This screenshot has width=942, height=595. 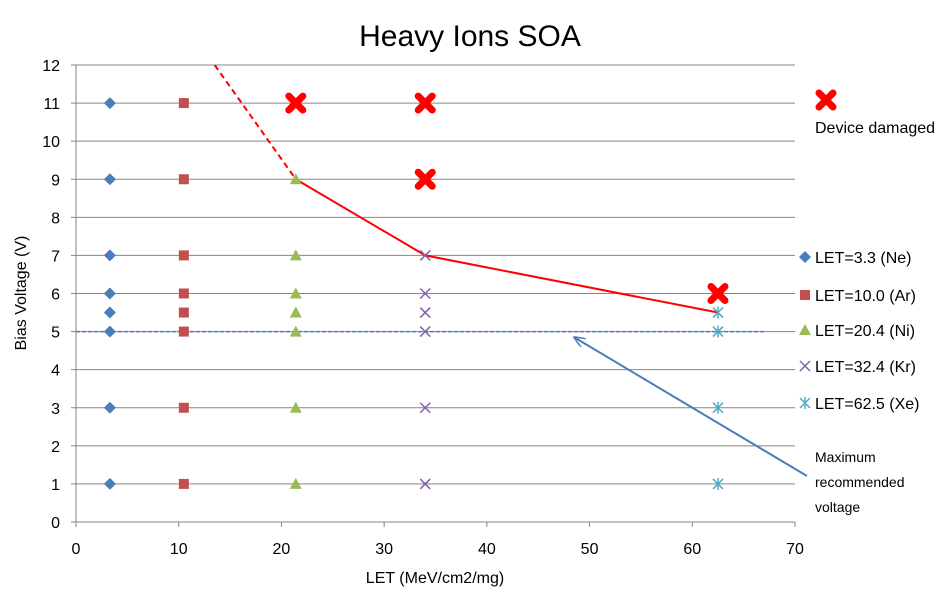 I want to click on legend-label-series-2: LET=20.4 (Ni), so click(x=865, y=331).